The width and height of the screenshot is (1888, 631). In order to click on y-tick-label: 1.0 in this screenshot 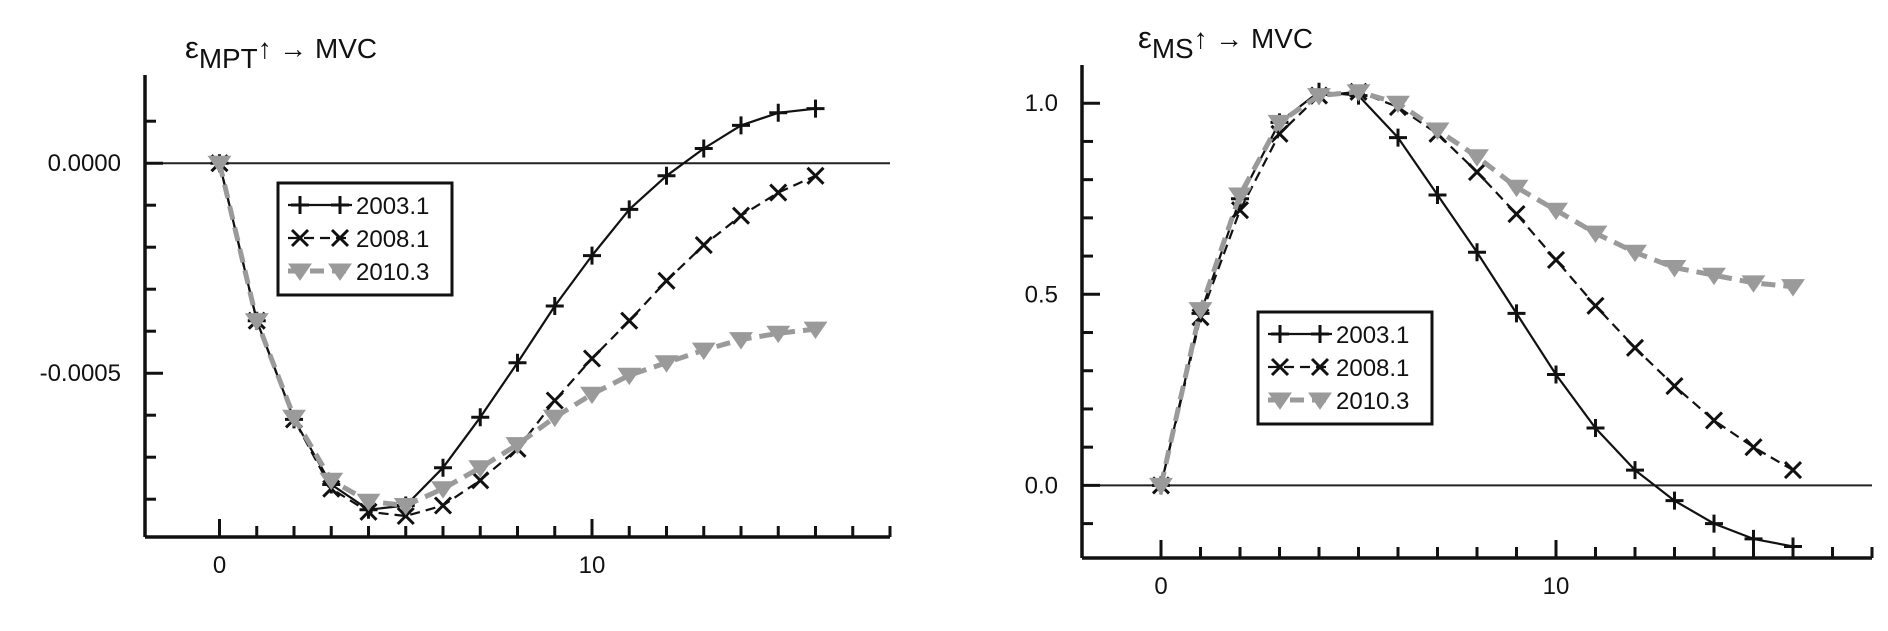, I will do `click(1041, 103)`.